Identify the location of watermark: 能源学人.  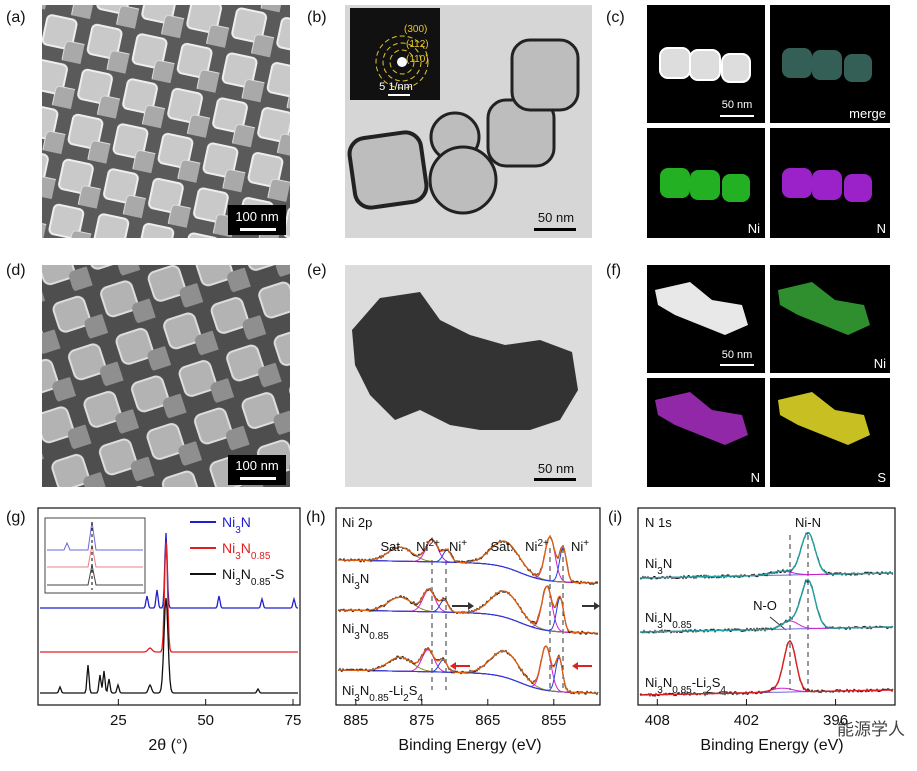
(871, 729).